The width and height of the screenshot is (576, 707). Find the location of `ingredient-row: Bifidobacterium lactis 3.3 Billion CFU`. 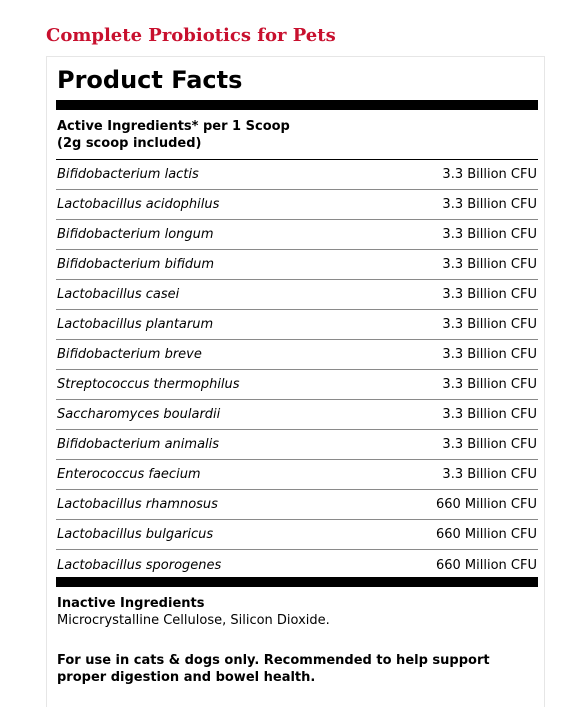

ingredient-row: Bifidobacterium lactis 3.3 Billion CFU is located at coordinates (297, 175).